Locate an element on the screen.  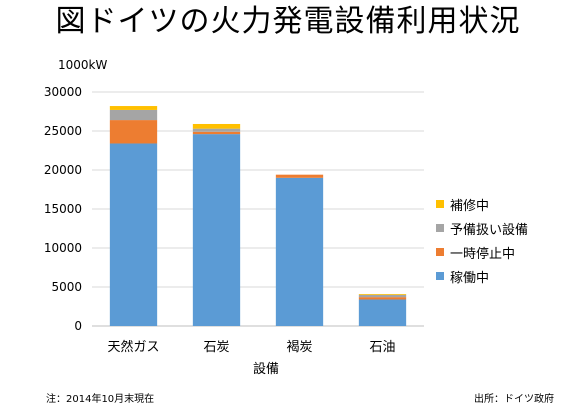
y-tick-label: 0 is located at coordinates (78, 326).